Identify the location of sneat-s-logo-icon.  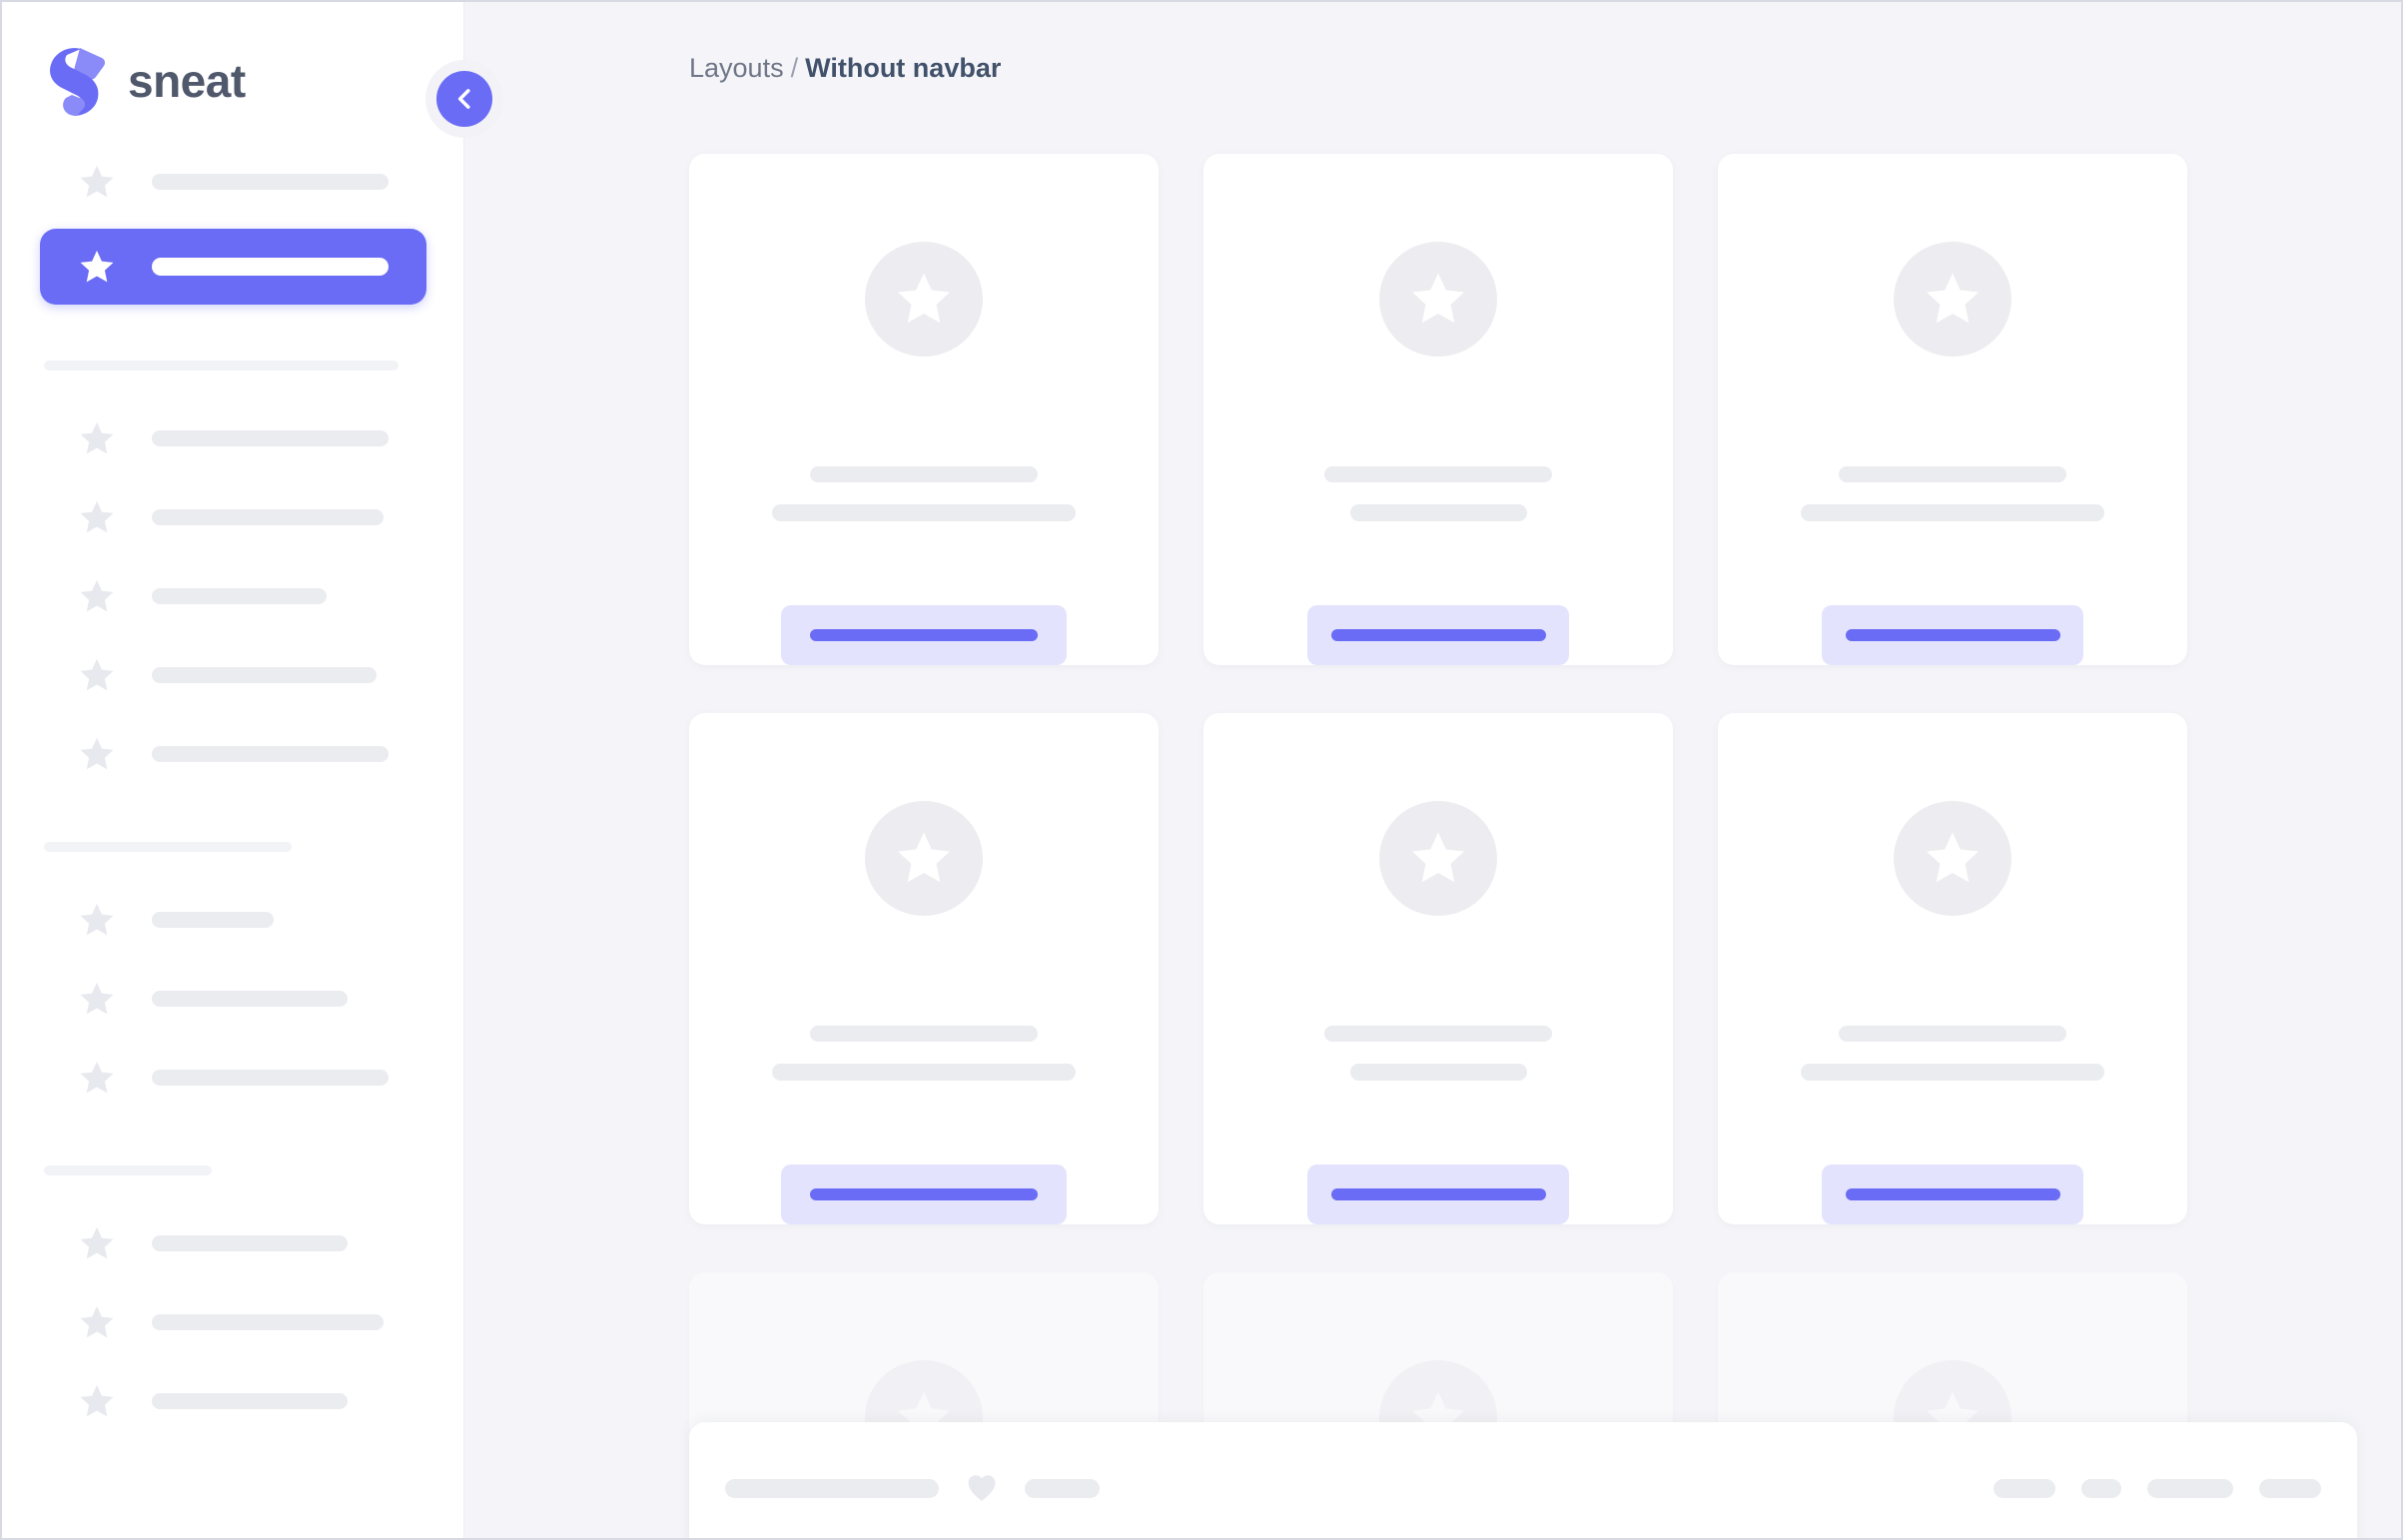
(78, 82).